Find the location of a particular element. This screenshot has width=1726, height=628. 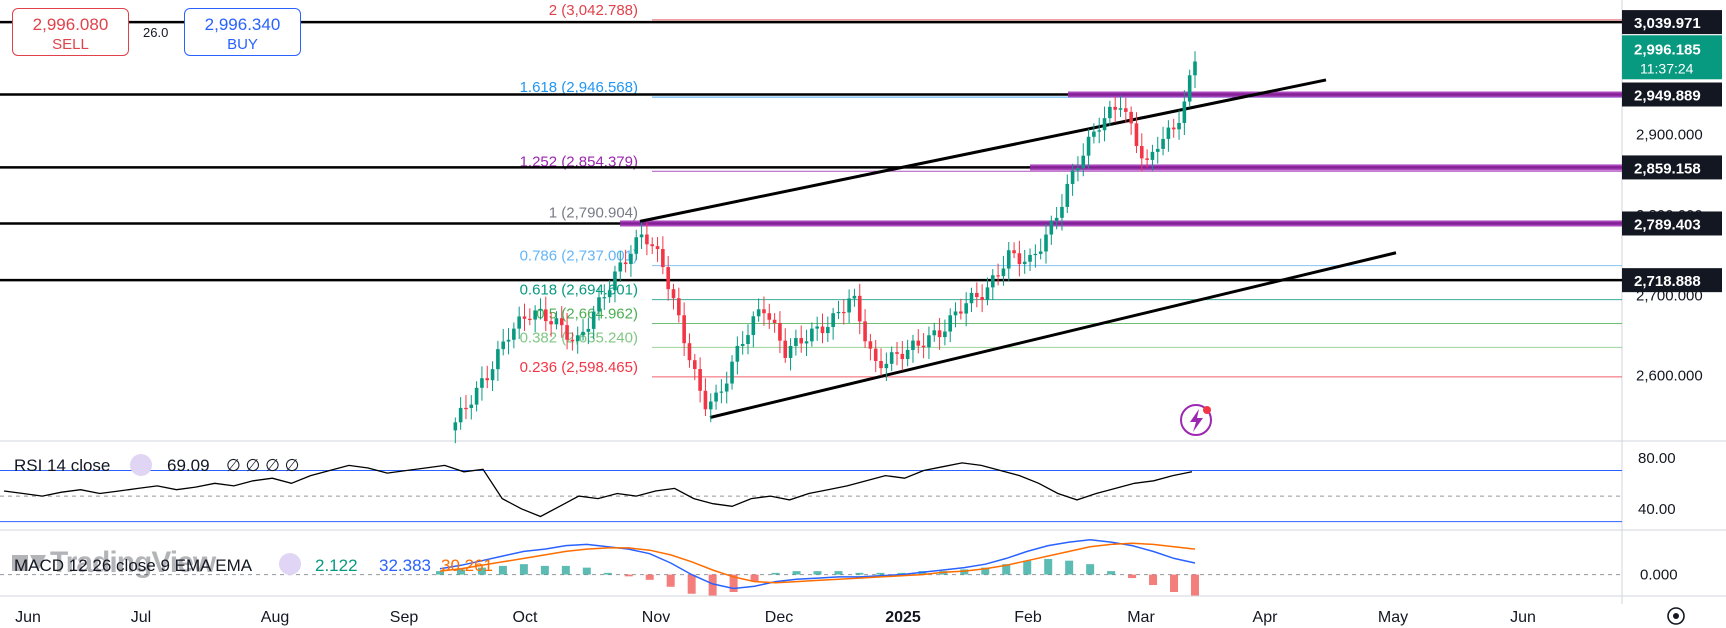

countdown-label: 11:37:24 is located at coordinates (1667, 68).